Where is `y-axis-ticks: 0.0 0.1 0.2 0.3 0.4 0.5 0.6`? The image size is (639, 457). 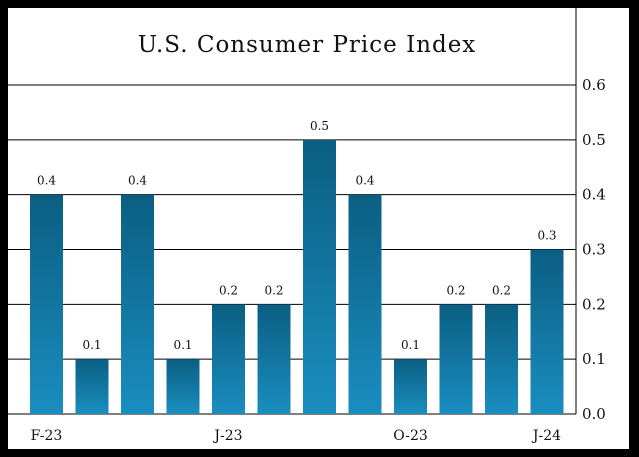 y-axis-ticks: 0.0 0.1 0.2 0.3 0.4 0.5 0.6 is located at coordinates (594, 249).